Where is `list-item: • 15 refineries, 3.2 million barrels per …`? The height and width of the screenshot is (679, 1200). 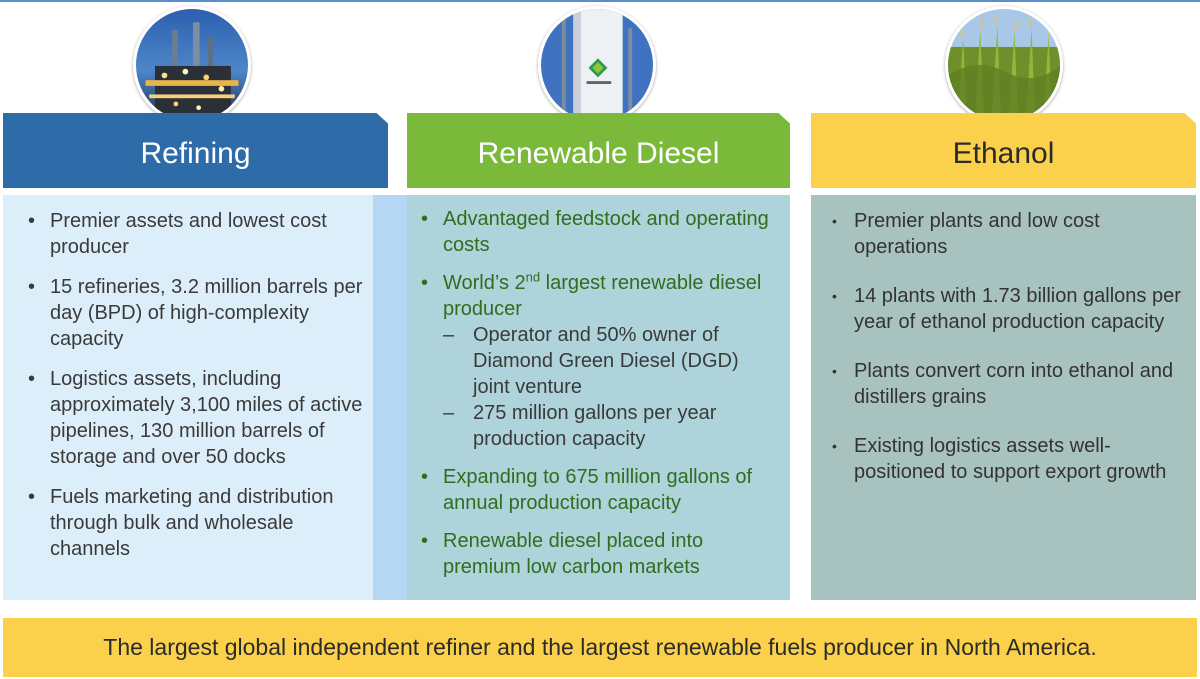
list-item: • 15 refineries, 3.2 million barrels per … is located at coordinates (195, 313).